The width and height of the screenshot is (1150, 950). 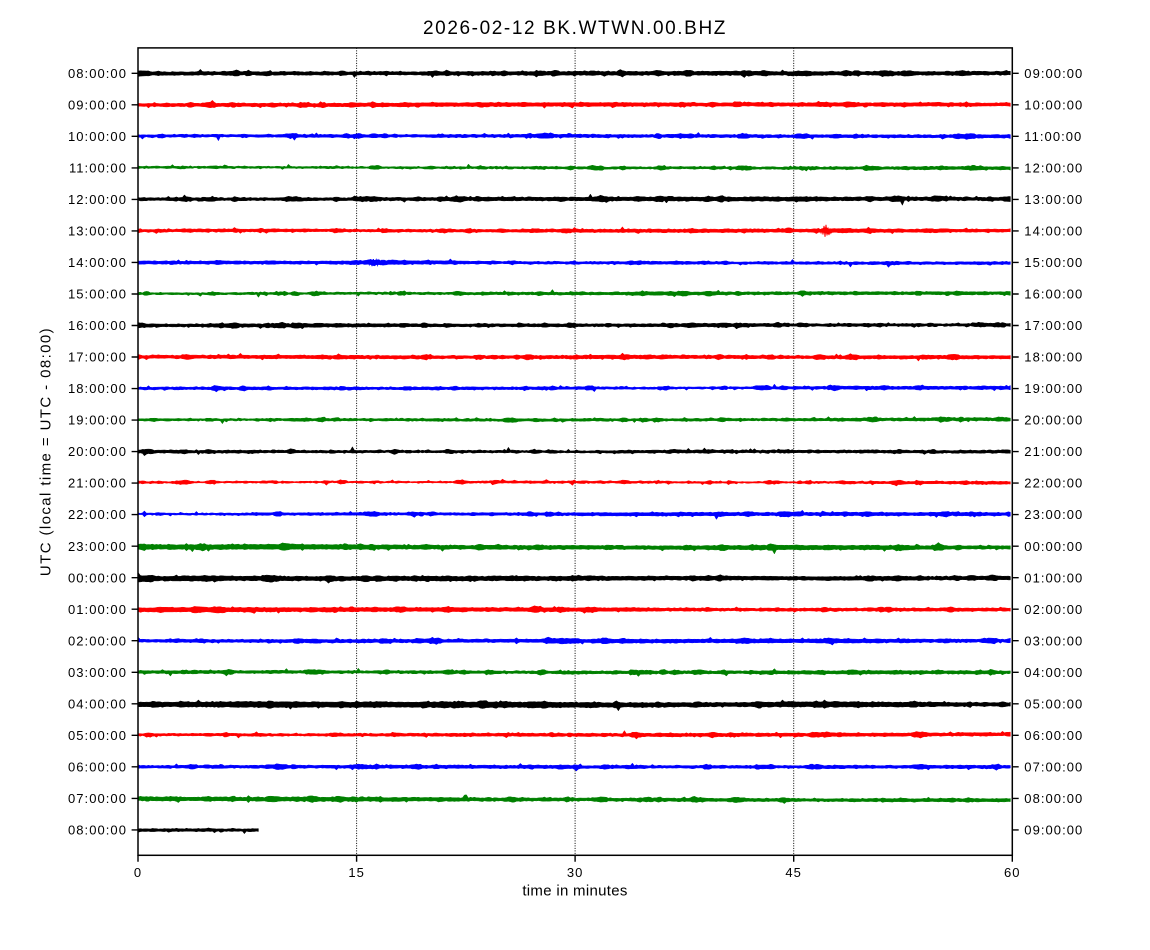 I want to click on svg-text: UTC (local time = UTC - 08:00), so click(x=46, y=451).